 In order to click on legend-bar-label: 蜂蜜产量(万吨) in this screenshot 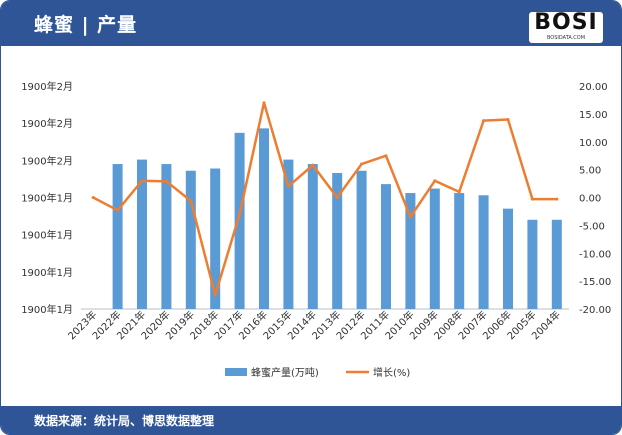, I will do `click(285, 372)`.